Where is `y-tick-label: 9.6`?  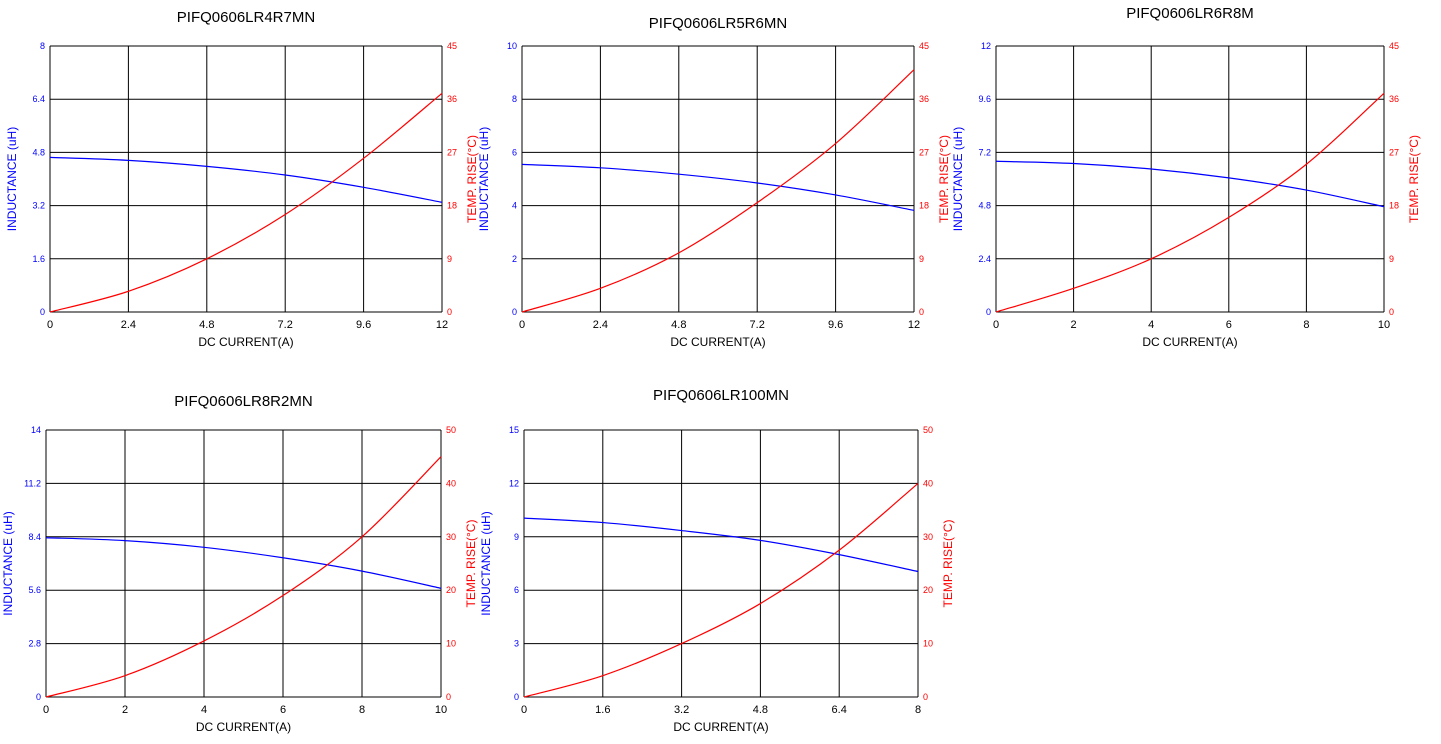
y-tick-label: 9.6 is located at coordinates (984, 99).